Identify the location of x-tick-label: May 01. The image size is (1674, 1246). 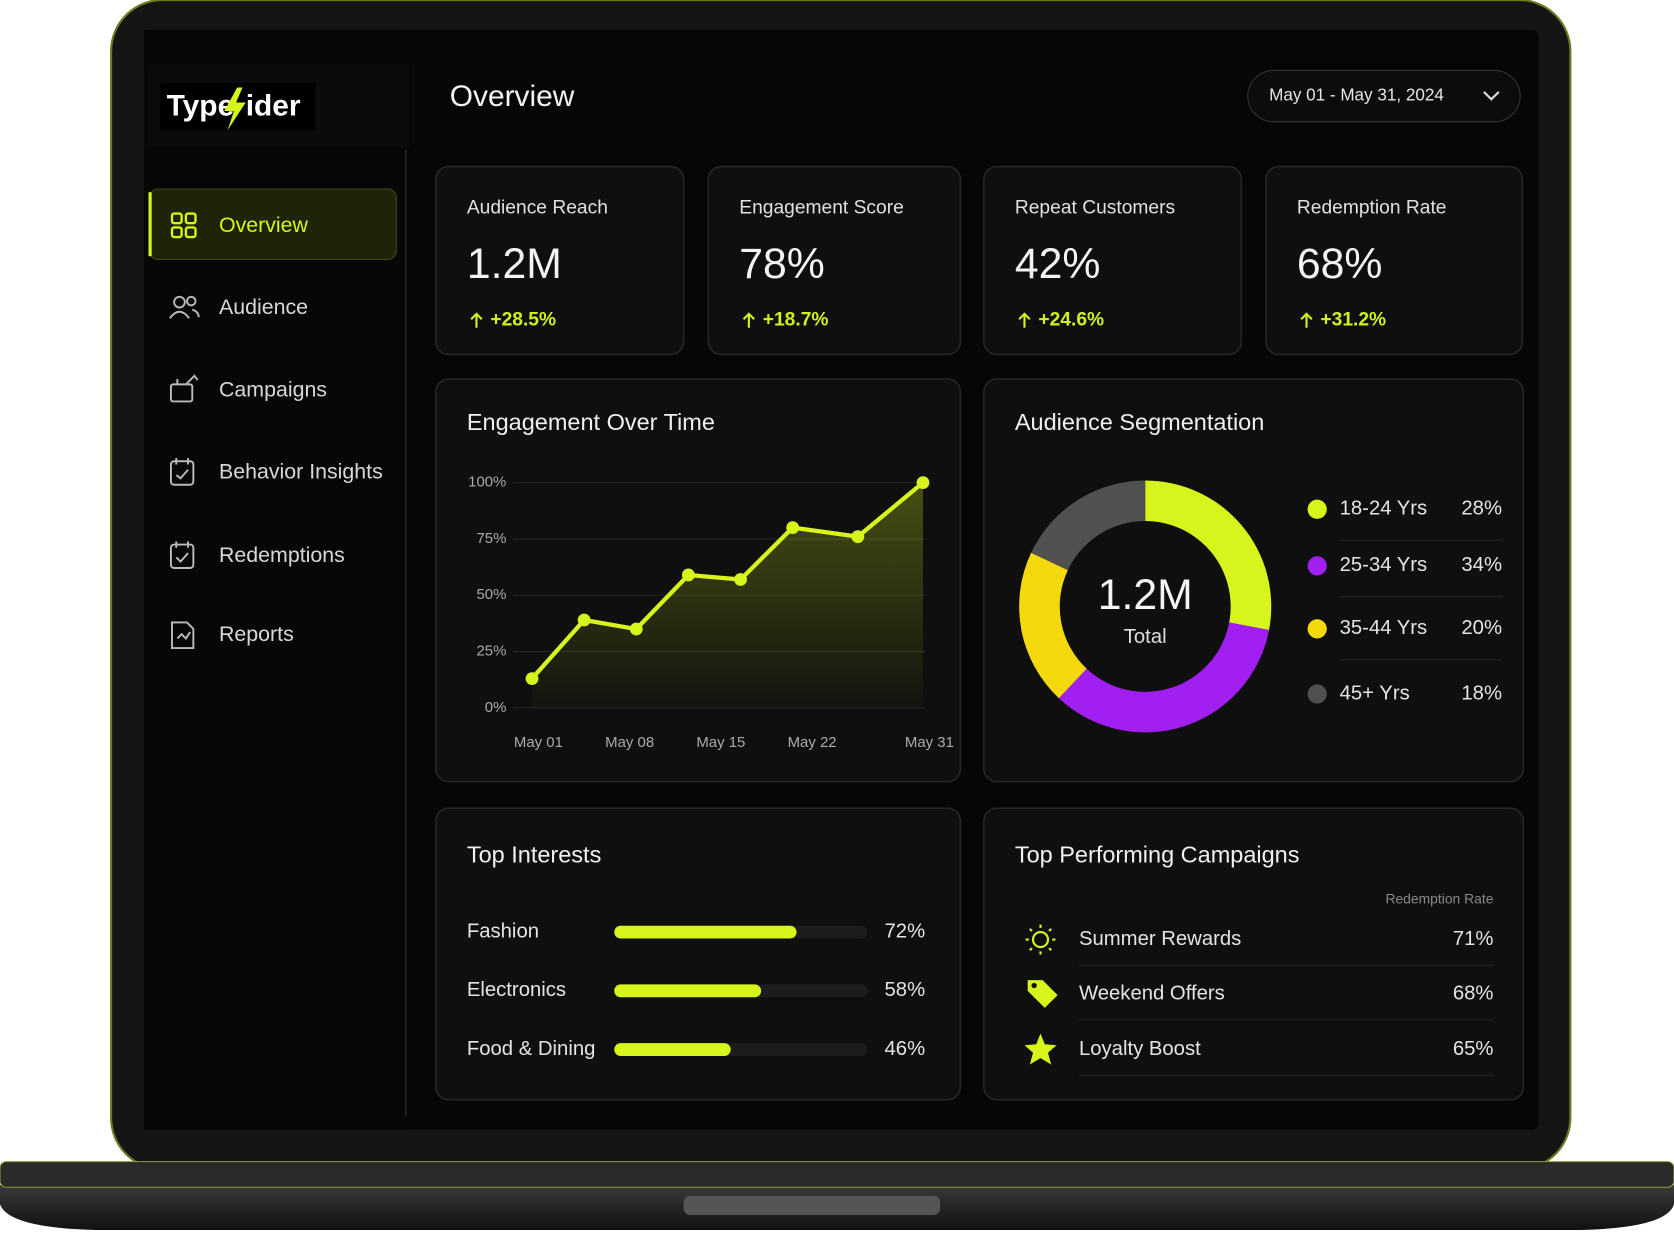
(538, 742).